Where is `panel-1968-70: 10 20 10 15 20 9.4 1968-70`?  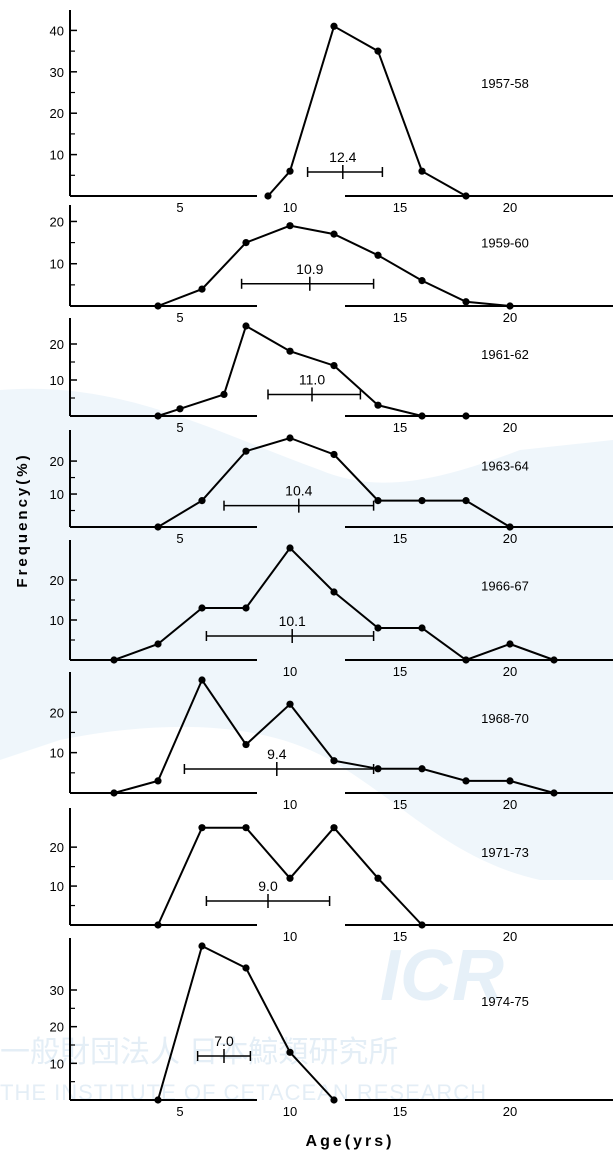 panel-1968-70: 10 20 10 15 20 9.4 1968-70 is located at coordinates (331, 742).